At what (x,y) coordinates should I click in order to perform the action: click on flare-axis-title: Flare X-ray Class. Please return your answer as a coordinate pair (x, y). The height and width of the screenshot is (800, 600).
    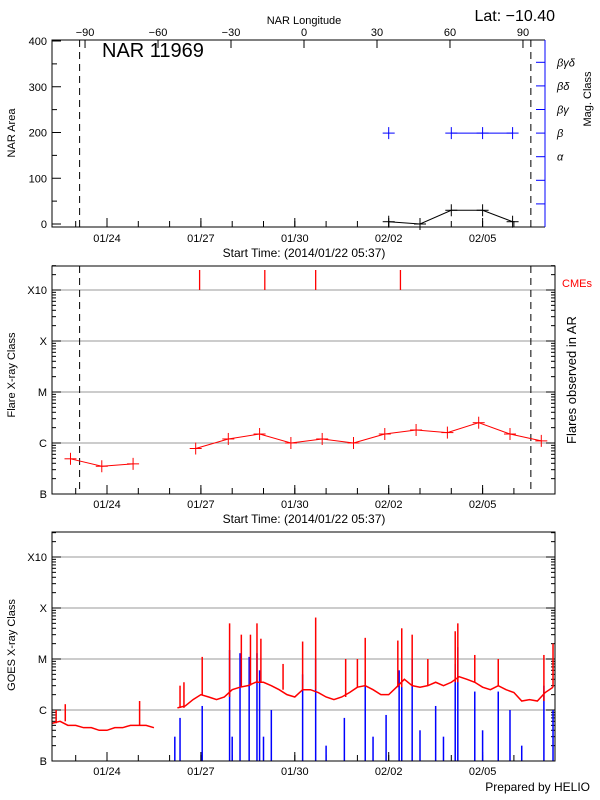
    Looking at the image, I should click on (12, 374).